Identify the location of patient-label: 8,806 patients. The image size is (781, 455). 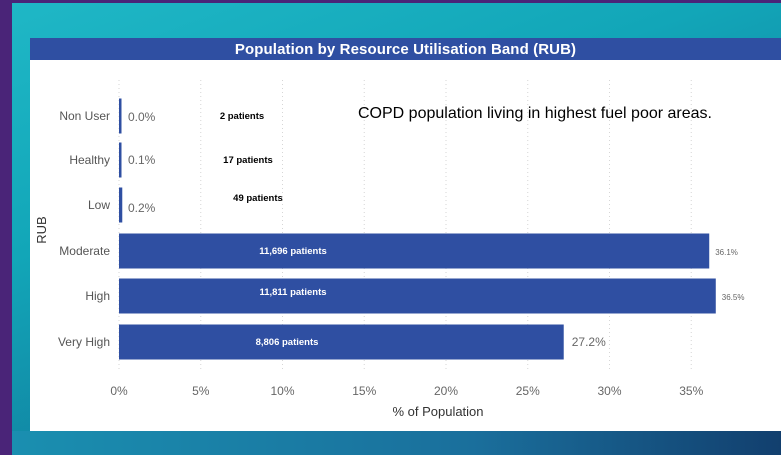
(287, 342).